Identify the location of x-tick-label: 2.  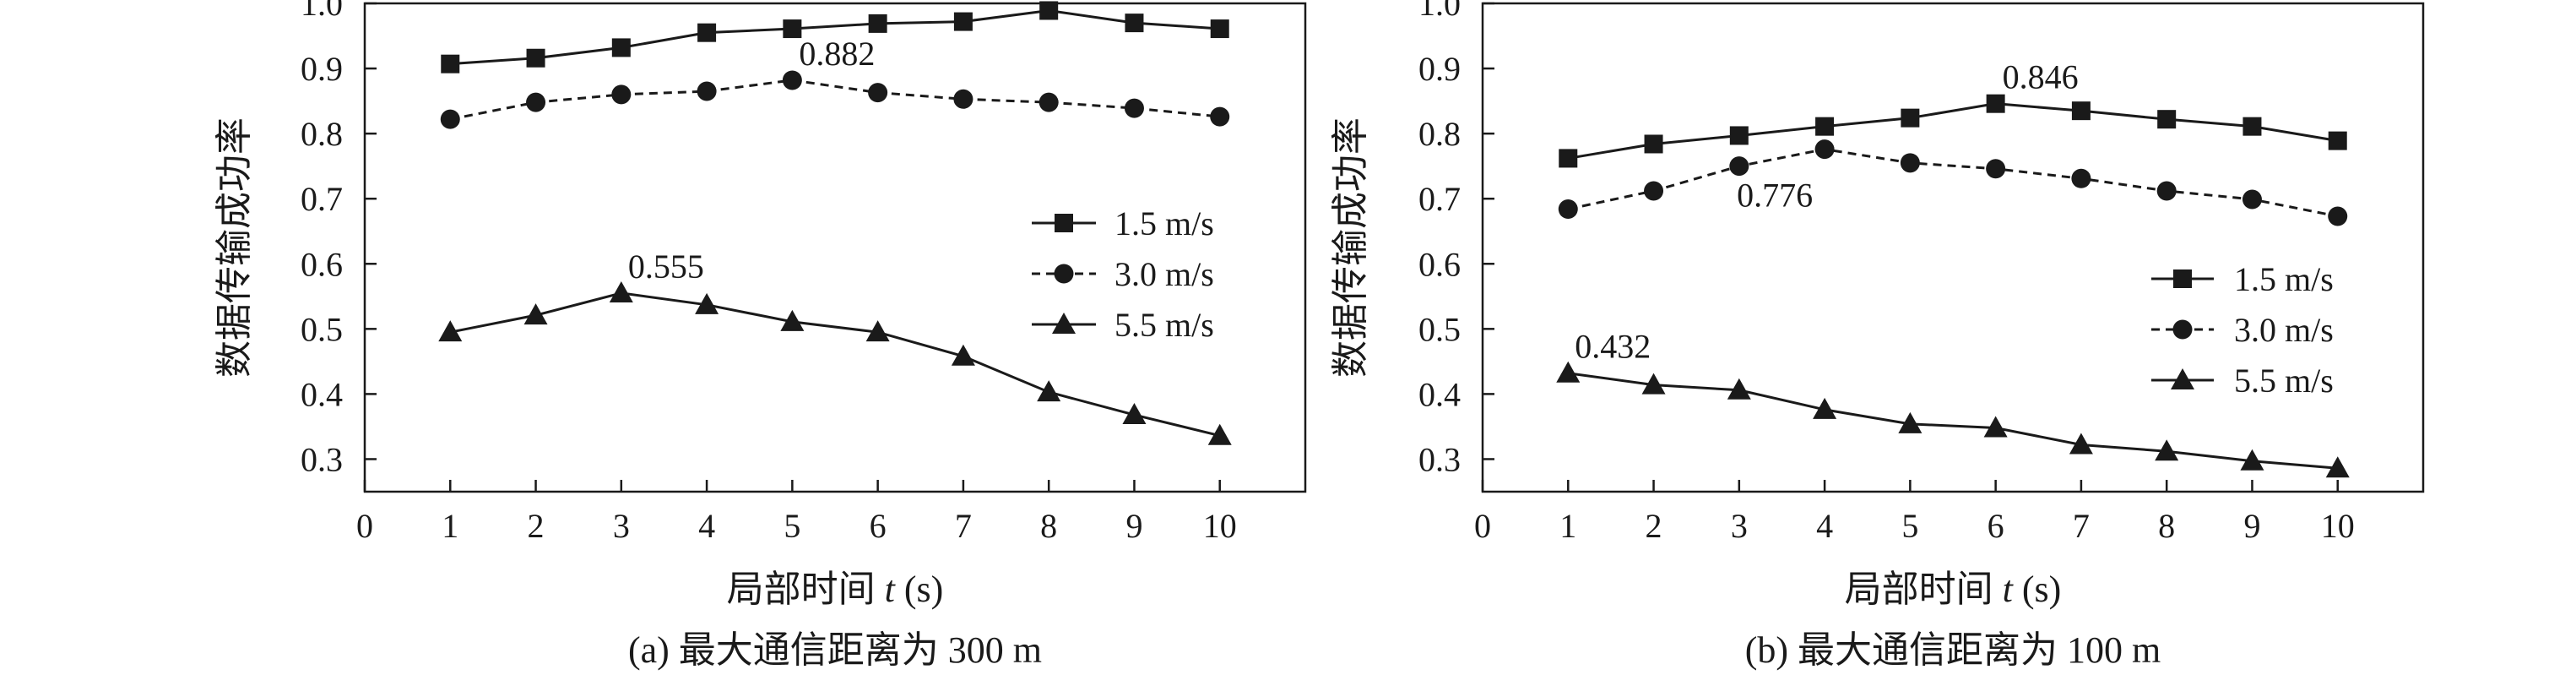
(1654, 526).